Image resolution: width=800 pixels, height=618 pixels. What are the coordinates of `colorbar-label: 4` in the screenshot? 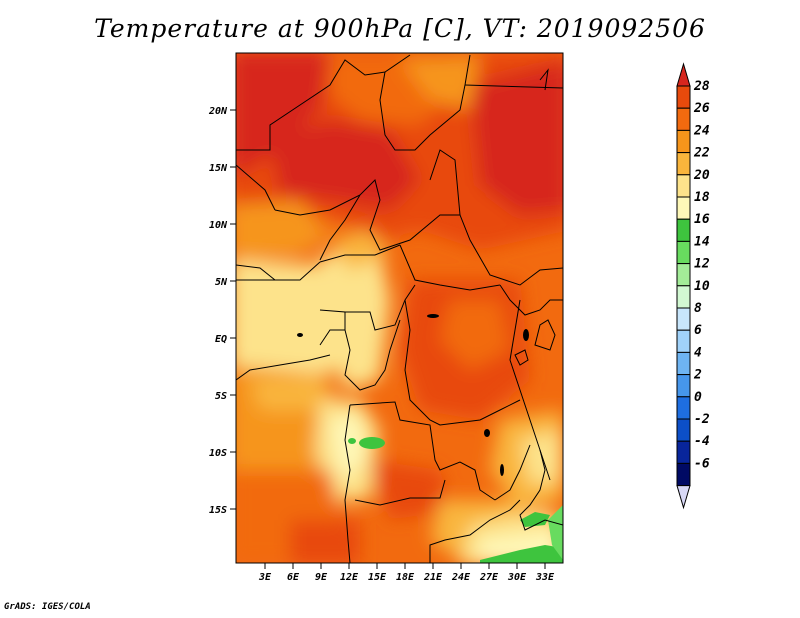 It's located at (698, 352).